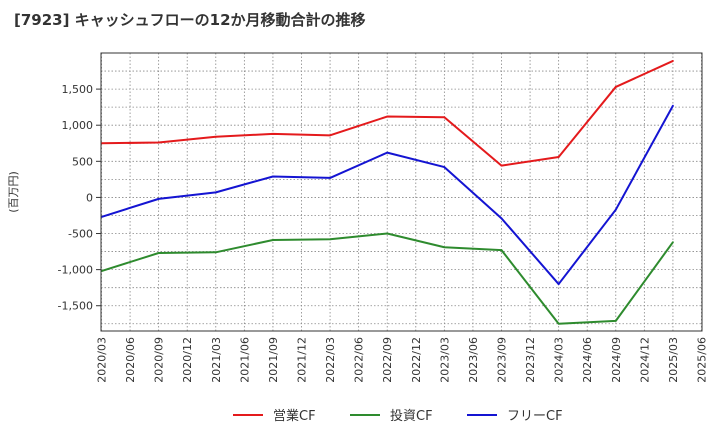 The width and height of the screenshot is (720, 440). I want to click on legend-label: 投資CF, so click(411, 416).